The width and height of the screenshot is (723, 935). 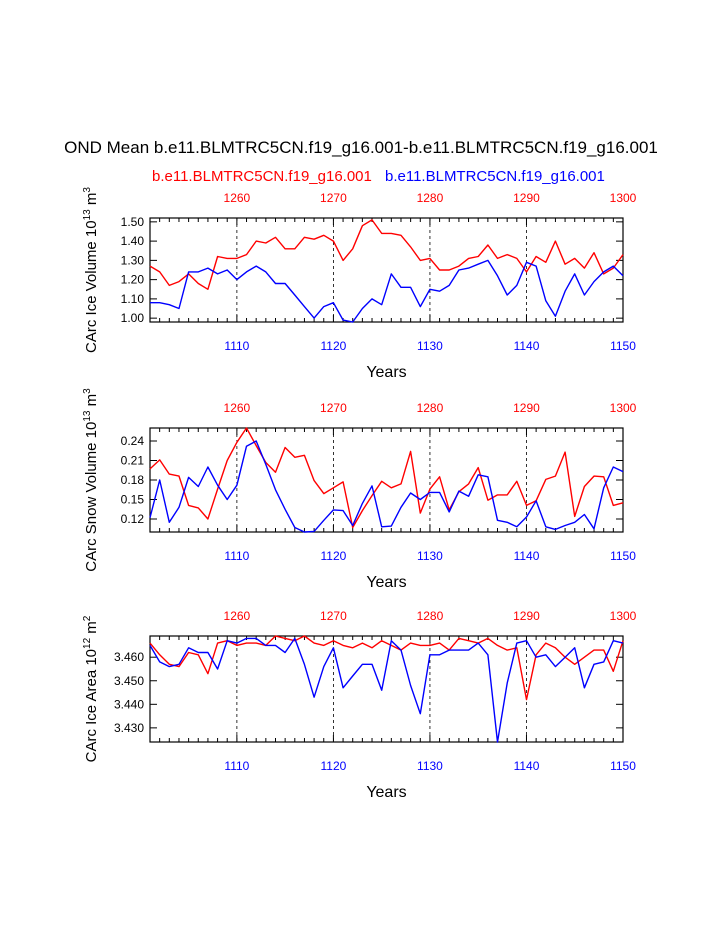 I want to click on y-tick-label: 1.30, so click(x=133, y=260).